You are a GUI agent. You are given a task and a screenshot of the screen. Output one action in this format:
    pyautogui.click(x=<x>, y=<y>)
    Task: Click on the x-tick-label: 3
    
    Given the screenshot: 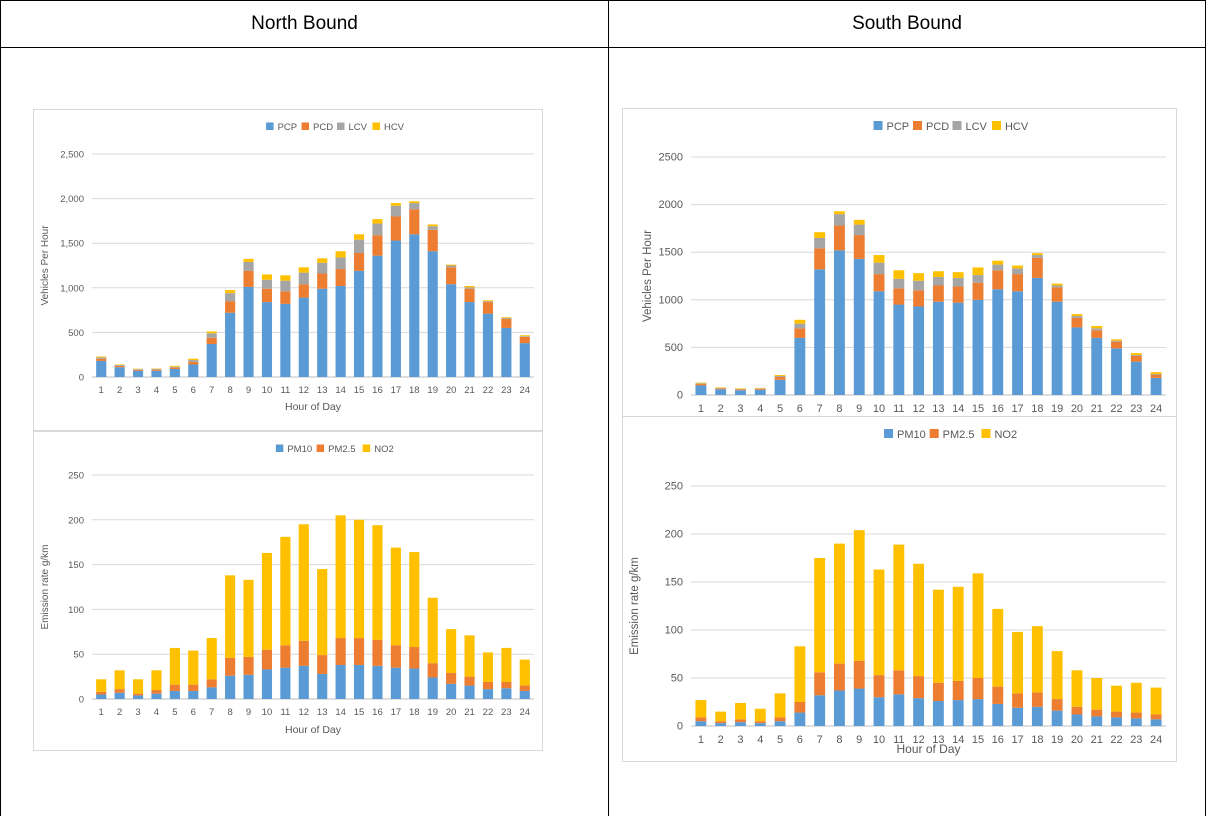 What is the action you would take?
    pyautogui.click(x=740, y=409)
    